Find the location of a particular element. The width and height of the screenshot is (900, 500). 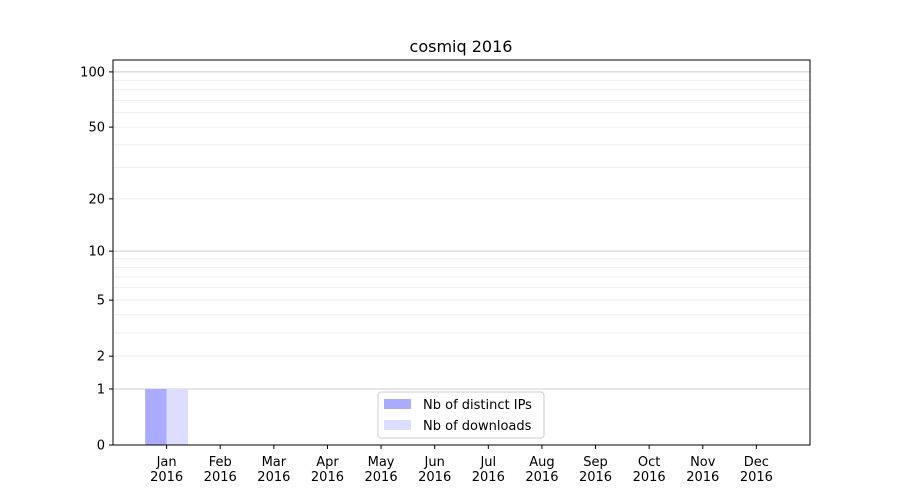

legend-box is located at coordinates (461, 415).